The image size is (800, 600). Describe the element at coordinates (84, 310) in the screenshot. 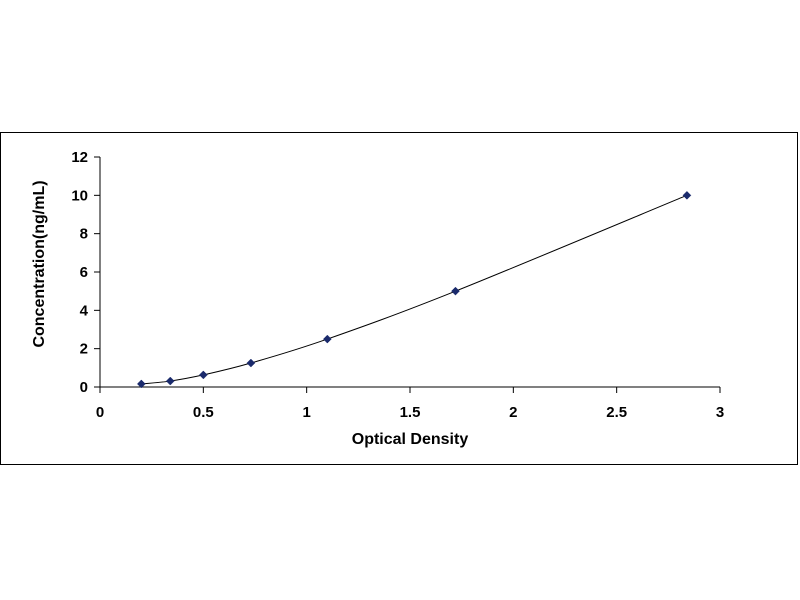

I see `y-tick-label: 4` at that location.